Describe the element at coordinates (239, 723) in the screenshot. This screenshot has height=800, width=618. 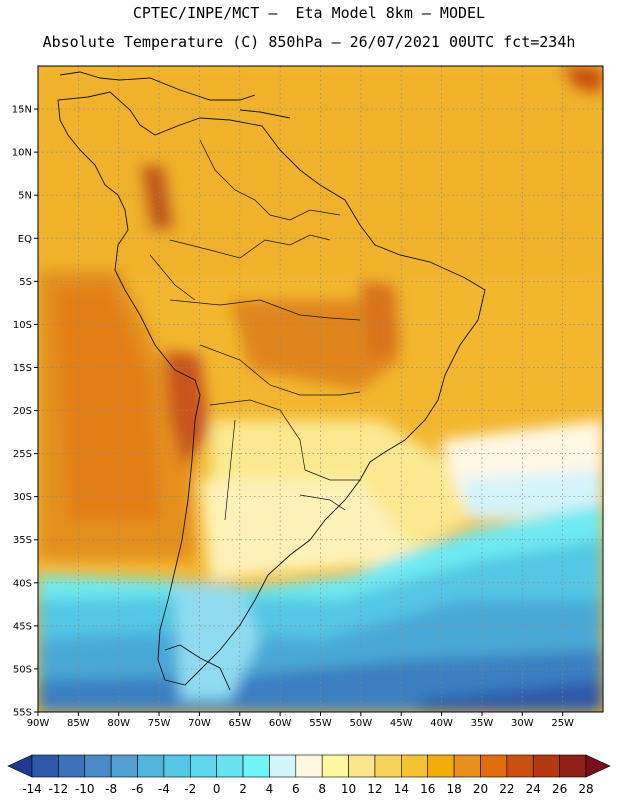
I see `lon-tick-label: 65W` at that location.